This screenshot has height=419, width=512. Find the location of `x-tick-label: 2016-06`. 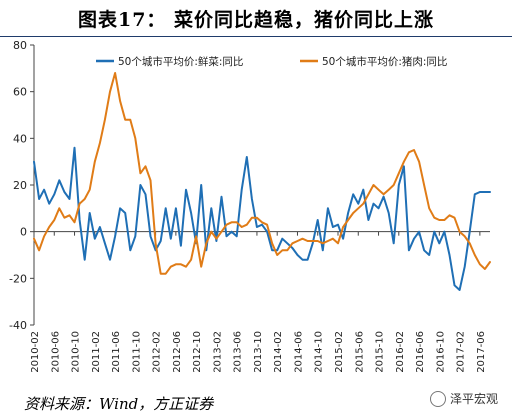

x-tick-label: 2016-06 is located at coordinates (420, 352).